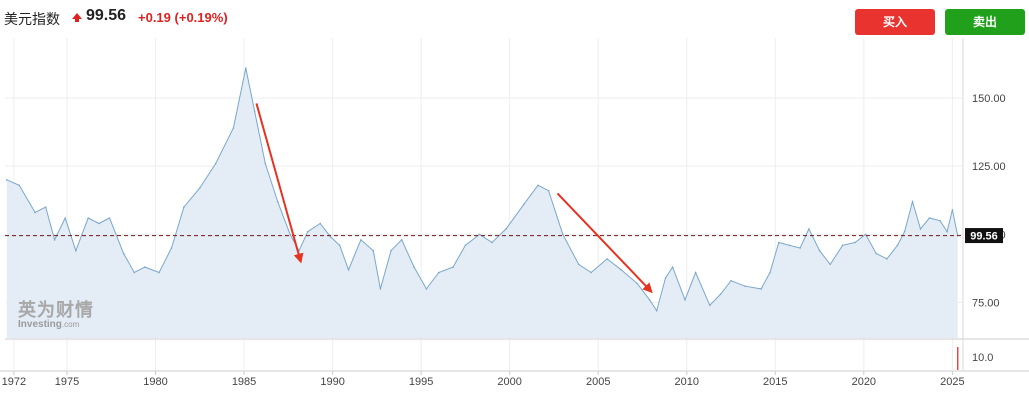 This screenshot has height=403, width=1029. What do you see at coordinates (40, 324) in the screenshot?
I see `watermark-en-name: Investing` at bounding box center [40, 324].